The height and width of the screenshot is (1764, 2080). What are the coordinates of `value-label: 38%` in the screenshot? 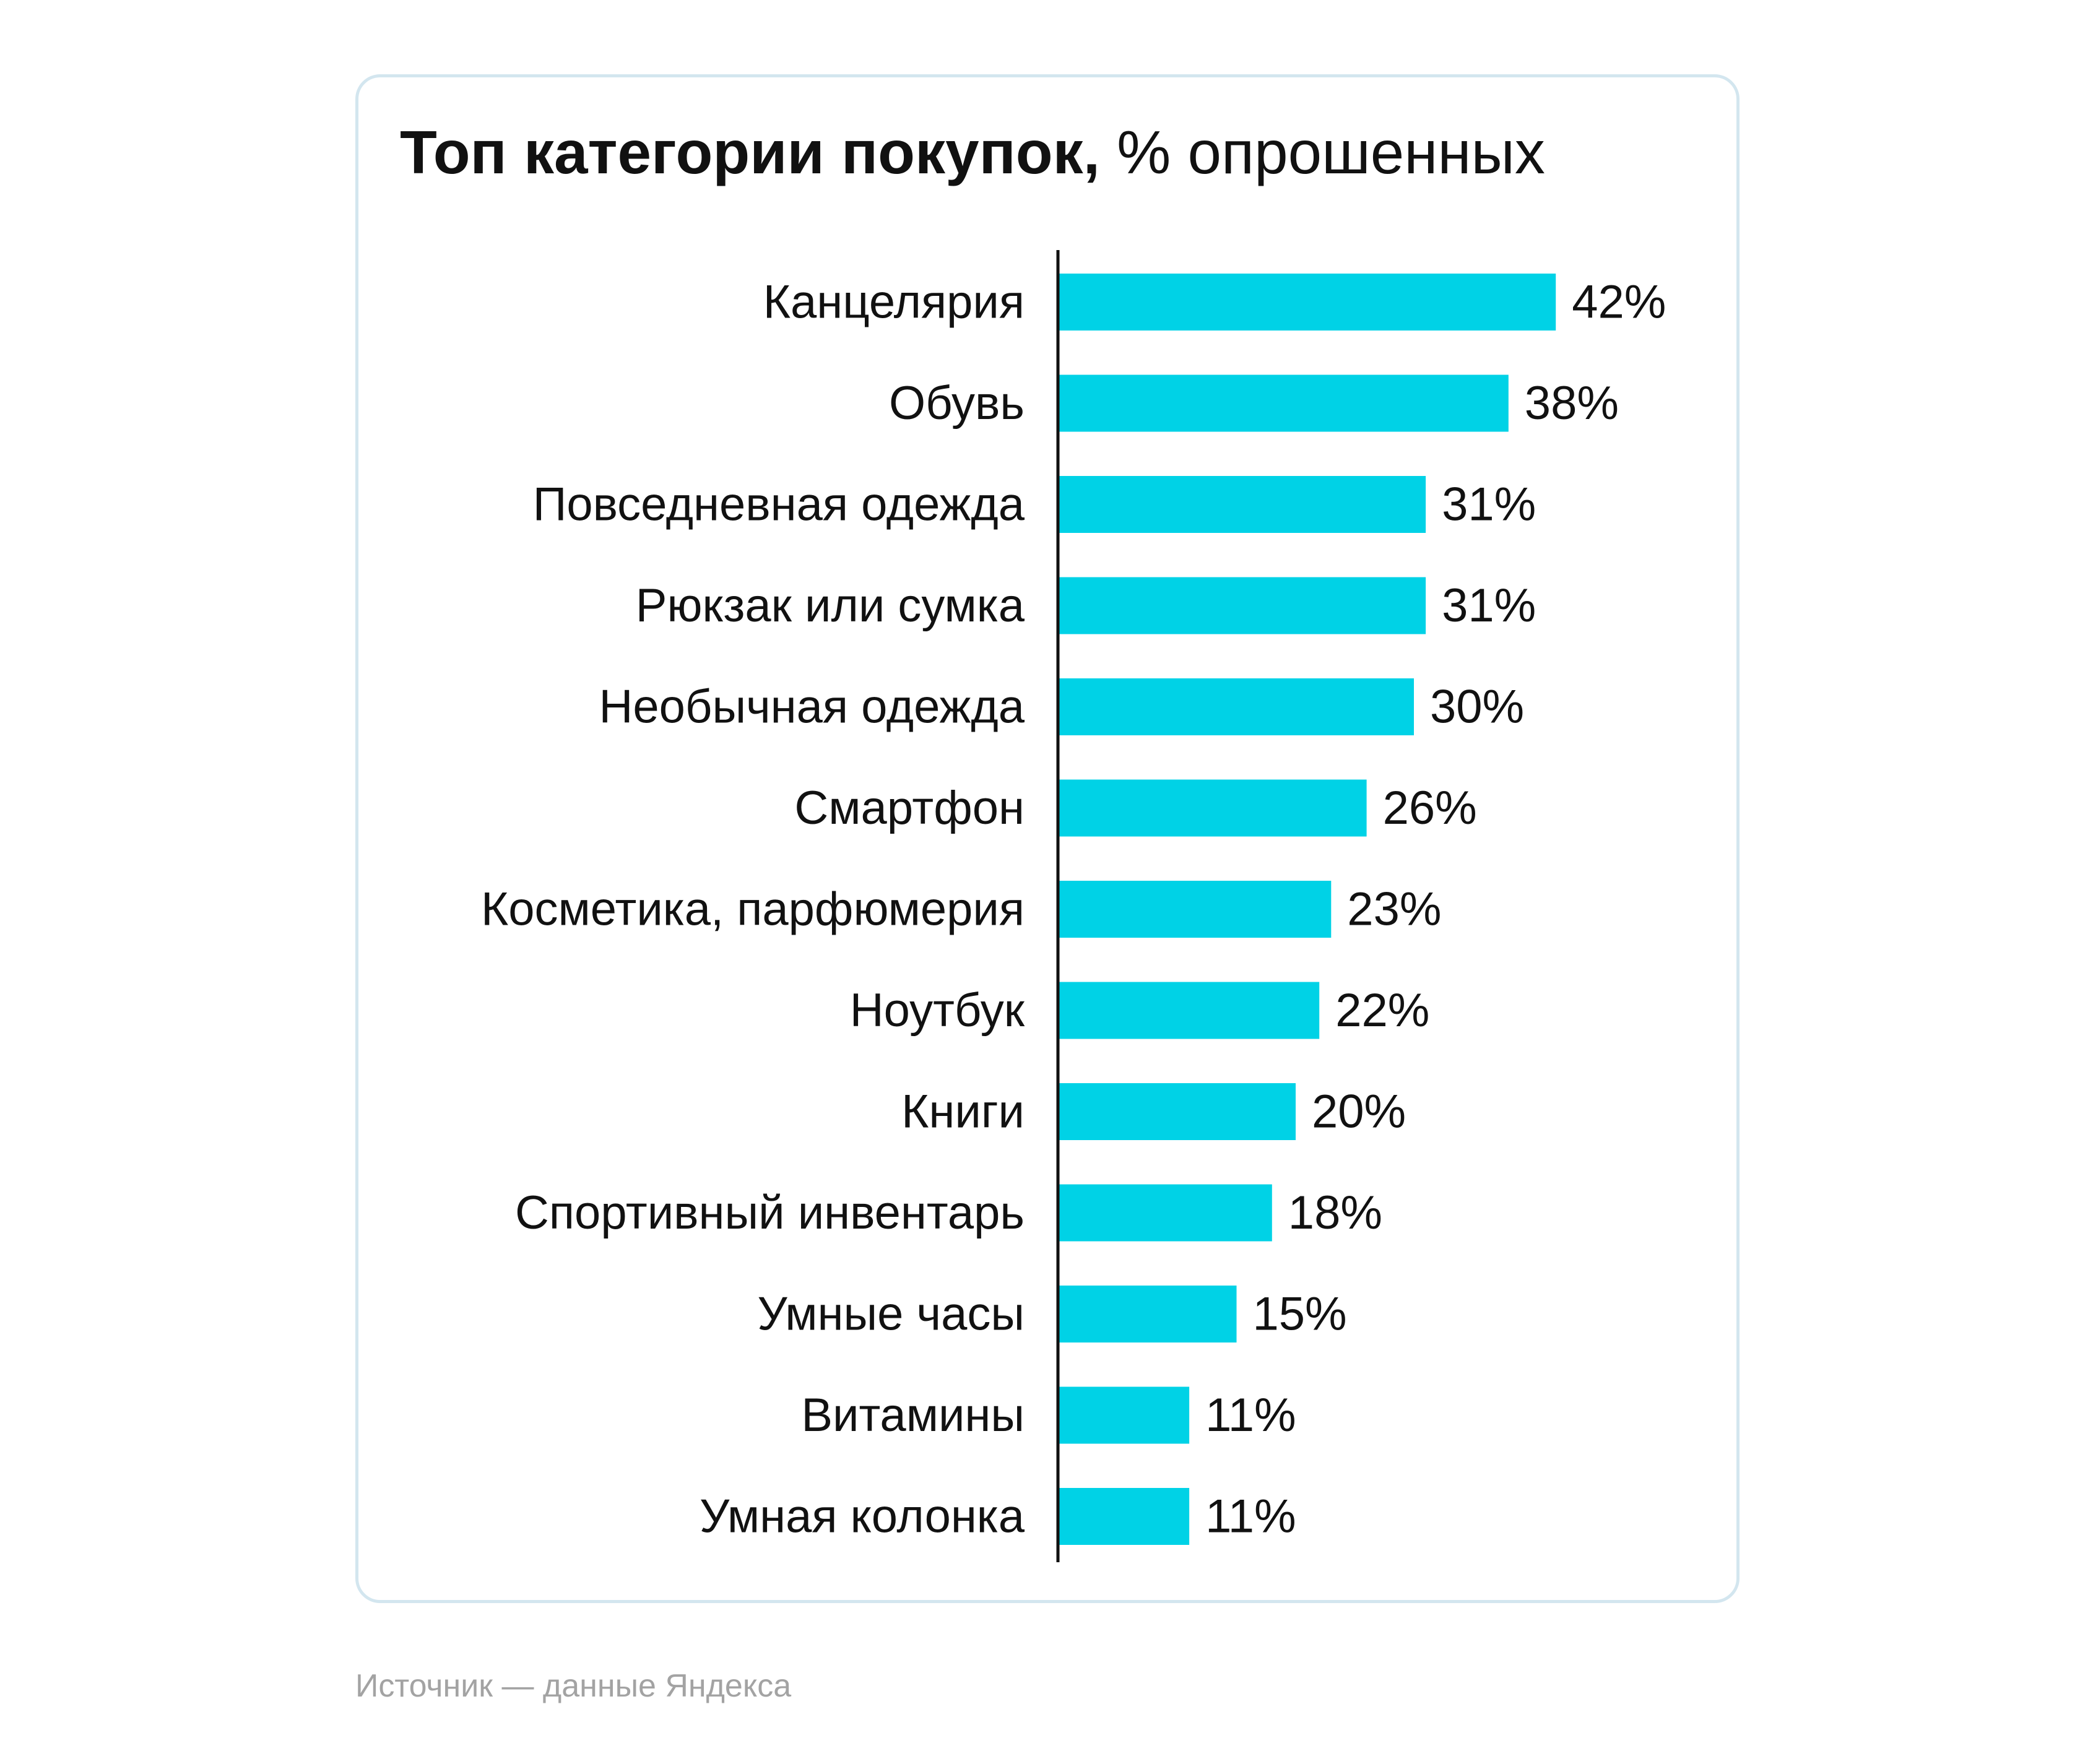 It's located at (1572, 403).